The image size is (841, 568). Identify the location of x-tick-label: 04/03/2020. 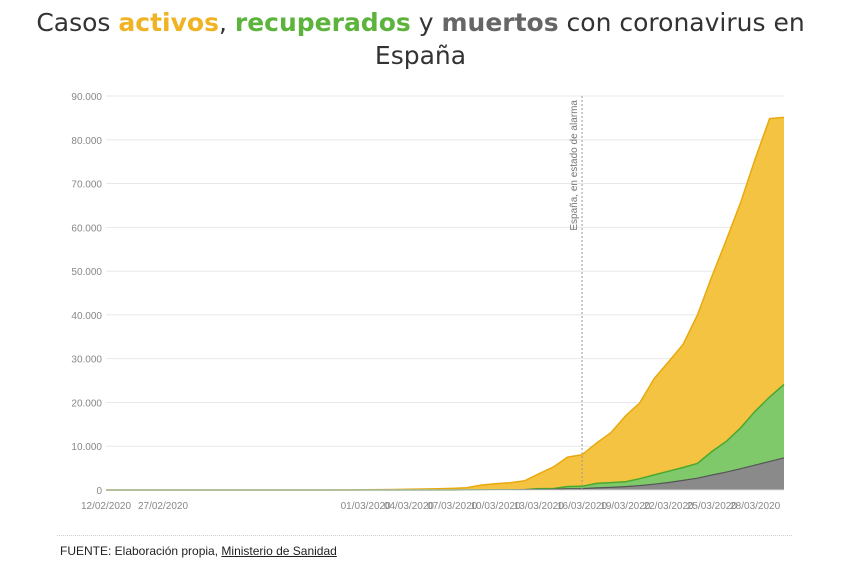
(409, 506).